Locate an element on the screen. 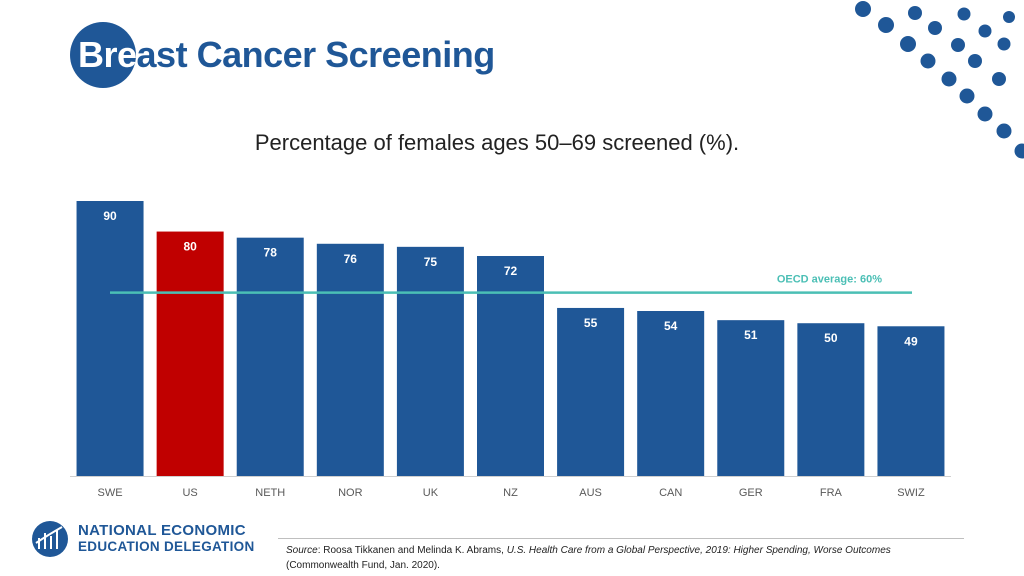  bar-swe is located at coordinates (110, 338).